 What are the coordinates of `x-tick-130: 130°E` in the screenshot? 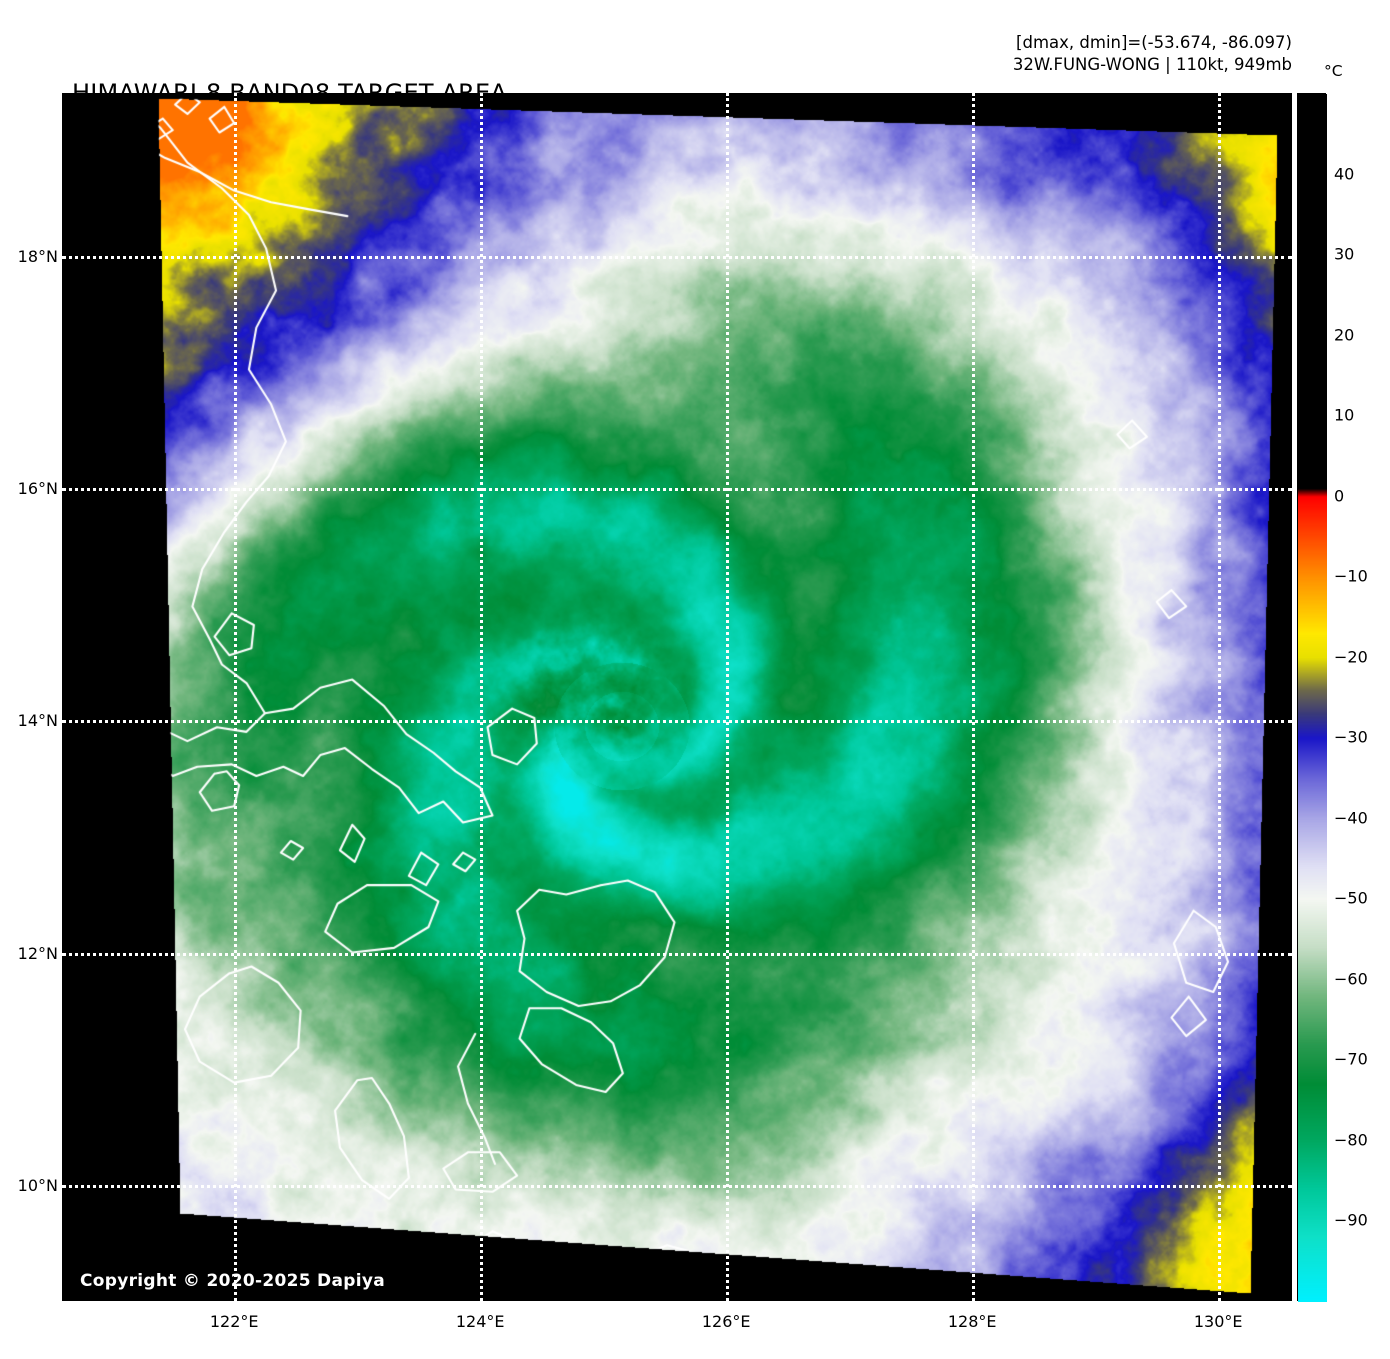 It's located at (1218, 1321).